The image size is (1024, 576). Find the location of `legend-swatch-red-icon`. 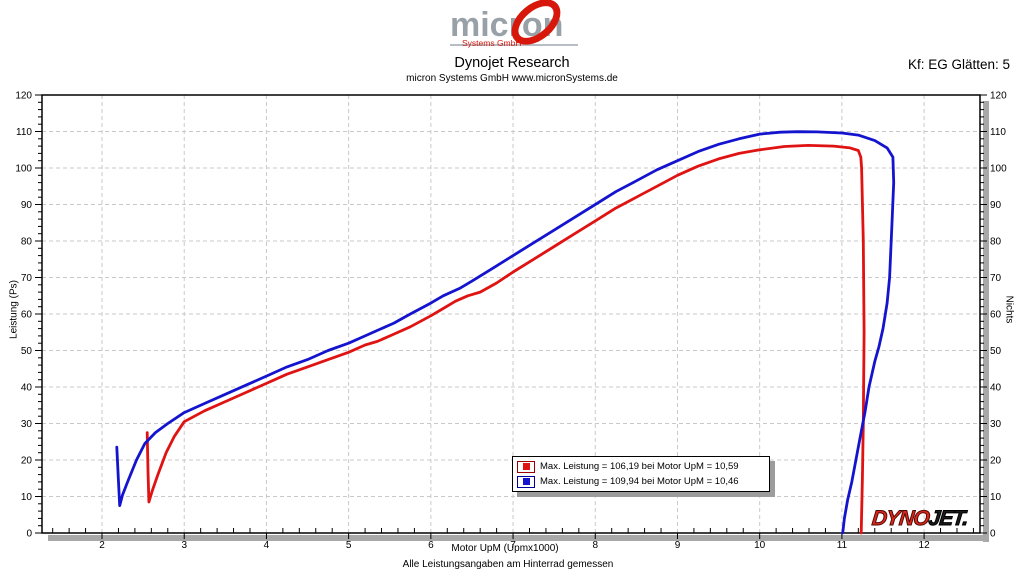

legend-swatch-red-icon is located at coordinates (526, 466).